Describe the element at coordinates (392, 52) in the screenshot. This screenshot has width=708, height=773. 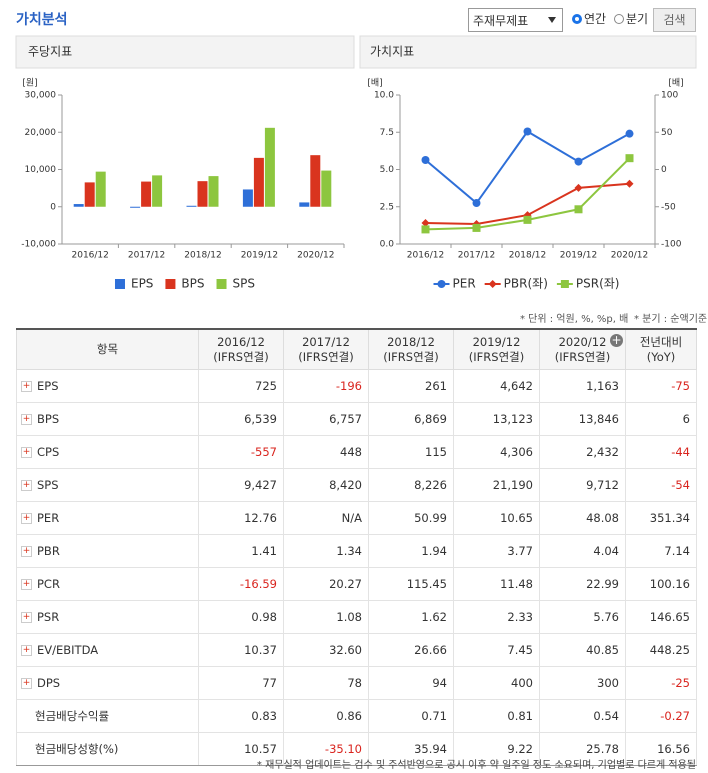
I see `panel-title: 가치지표` at that location.